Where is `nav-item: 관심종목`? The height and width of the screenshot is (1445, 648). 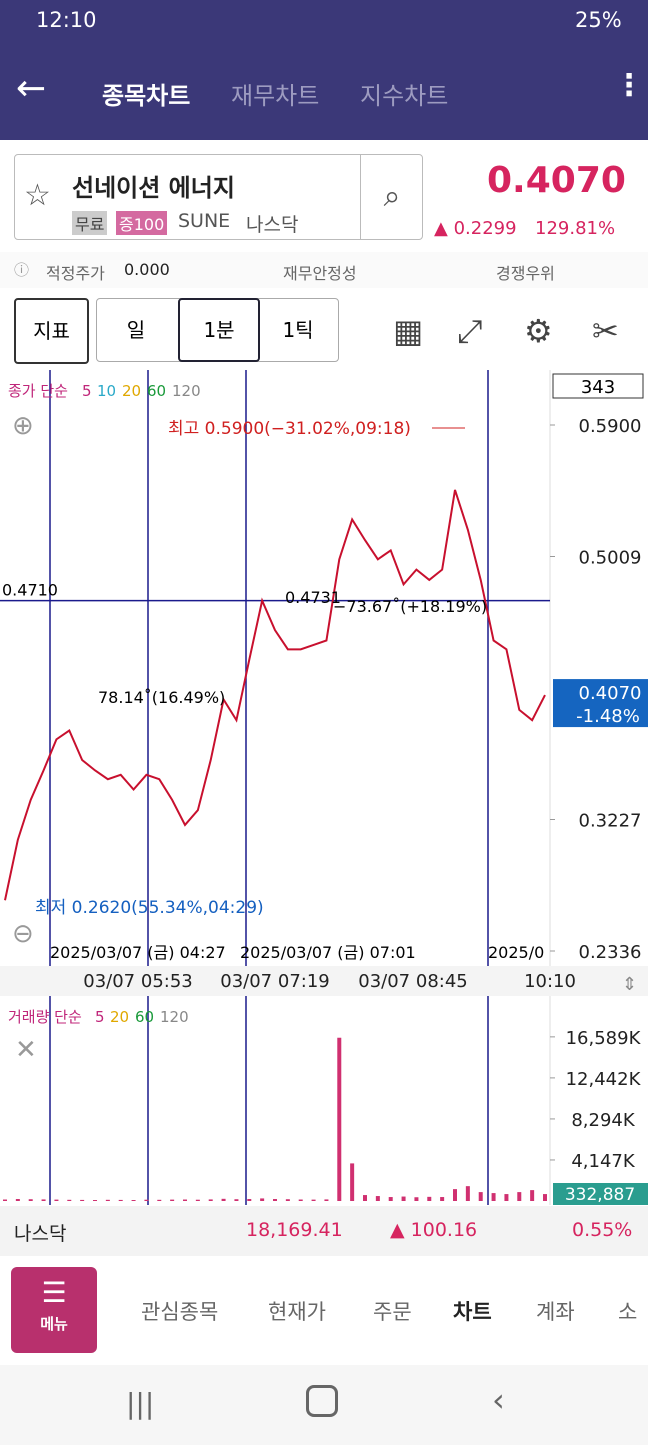 nav-item: 관심종목 is located at coordinates (180, 1312).